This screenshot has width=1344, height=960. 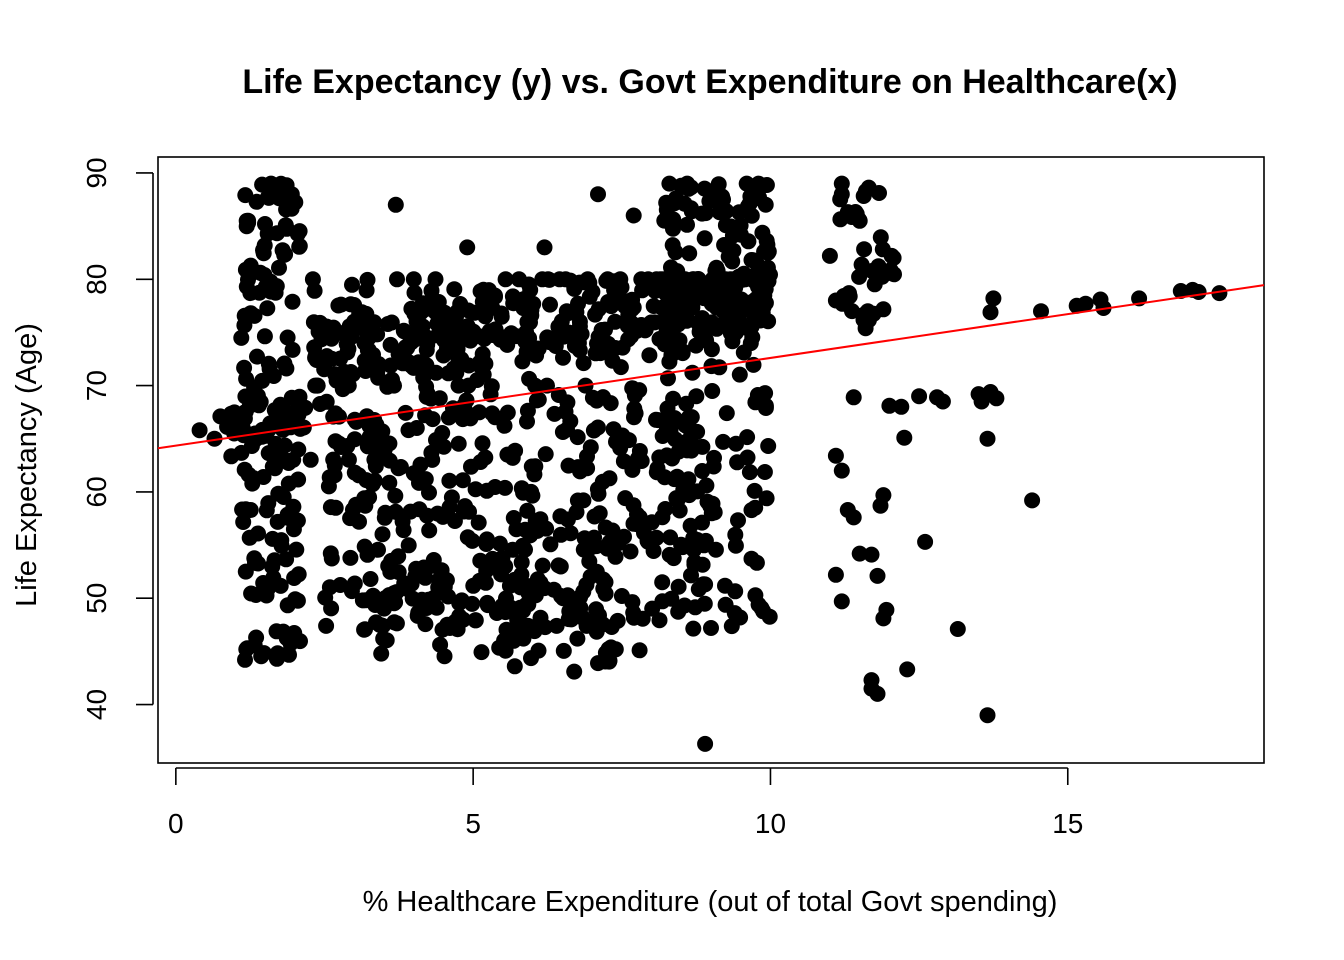 What do you see at coordinates (117, 438) in the screenshot?
I see `y-axis: 40 50 60 70 80 90` at bounding box center [117, 438].